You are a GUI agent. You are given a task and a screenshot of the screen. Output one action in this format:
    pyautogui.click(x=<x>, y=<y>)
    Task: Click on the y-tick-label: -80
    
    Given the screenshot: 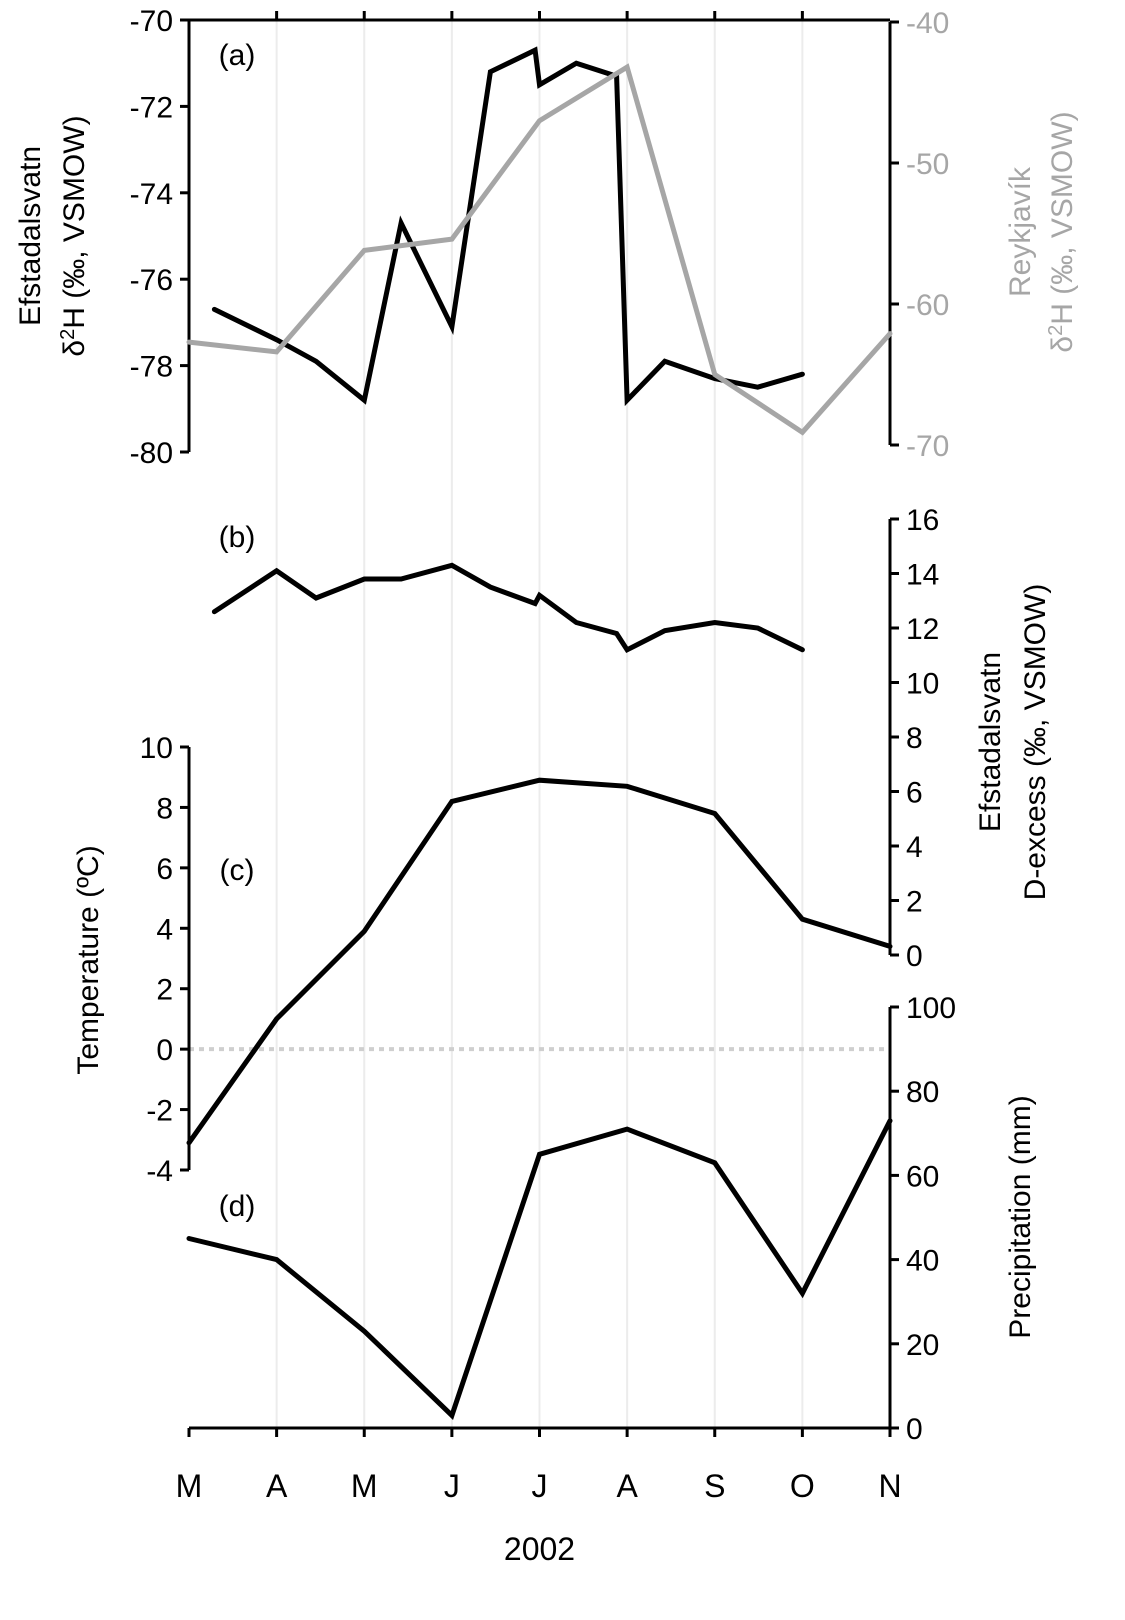 What is the action you would take?
    pyautogui.click(x=151, y=453)
    